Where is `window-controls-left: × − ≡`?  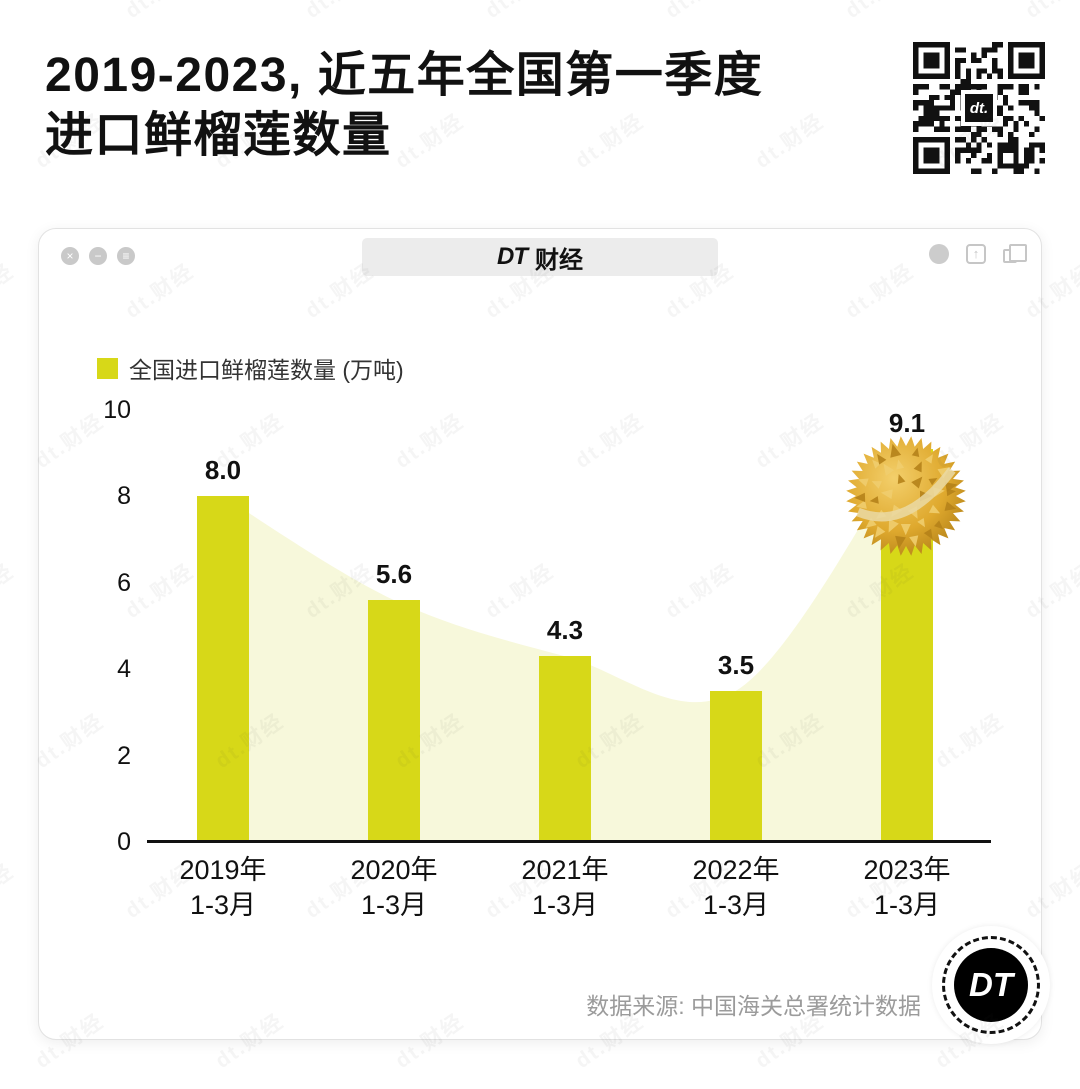 window-controls-left: × − ≡ is located at coordinates (98, 256).